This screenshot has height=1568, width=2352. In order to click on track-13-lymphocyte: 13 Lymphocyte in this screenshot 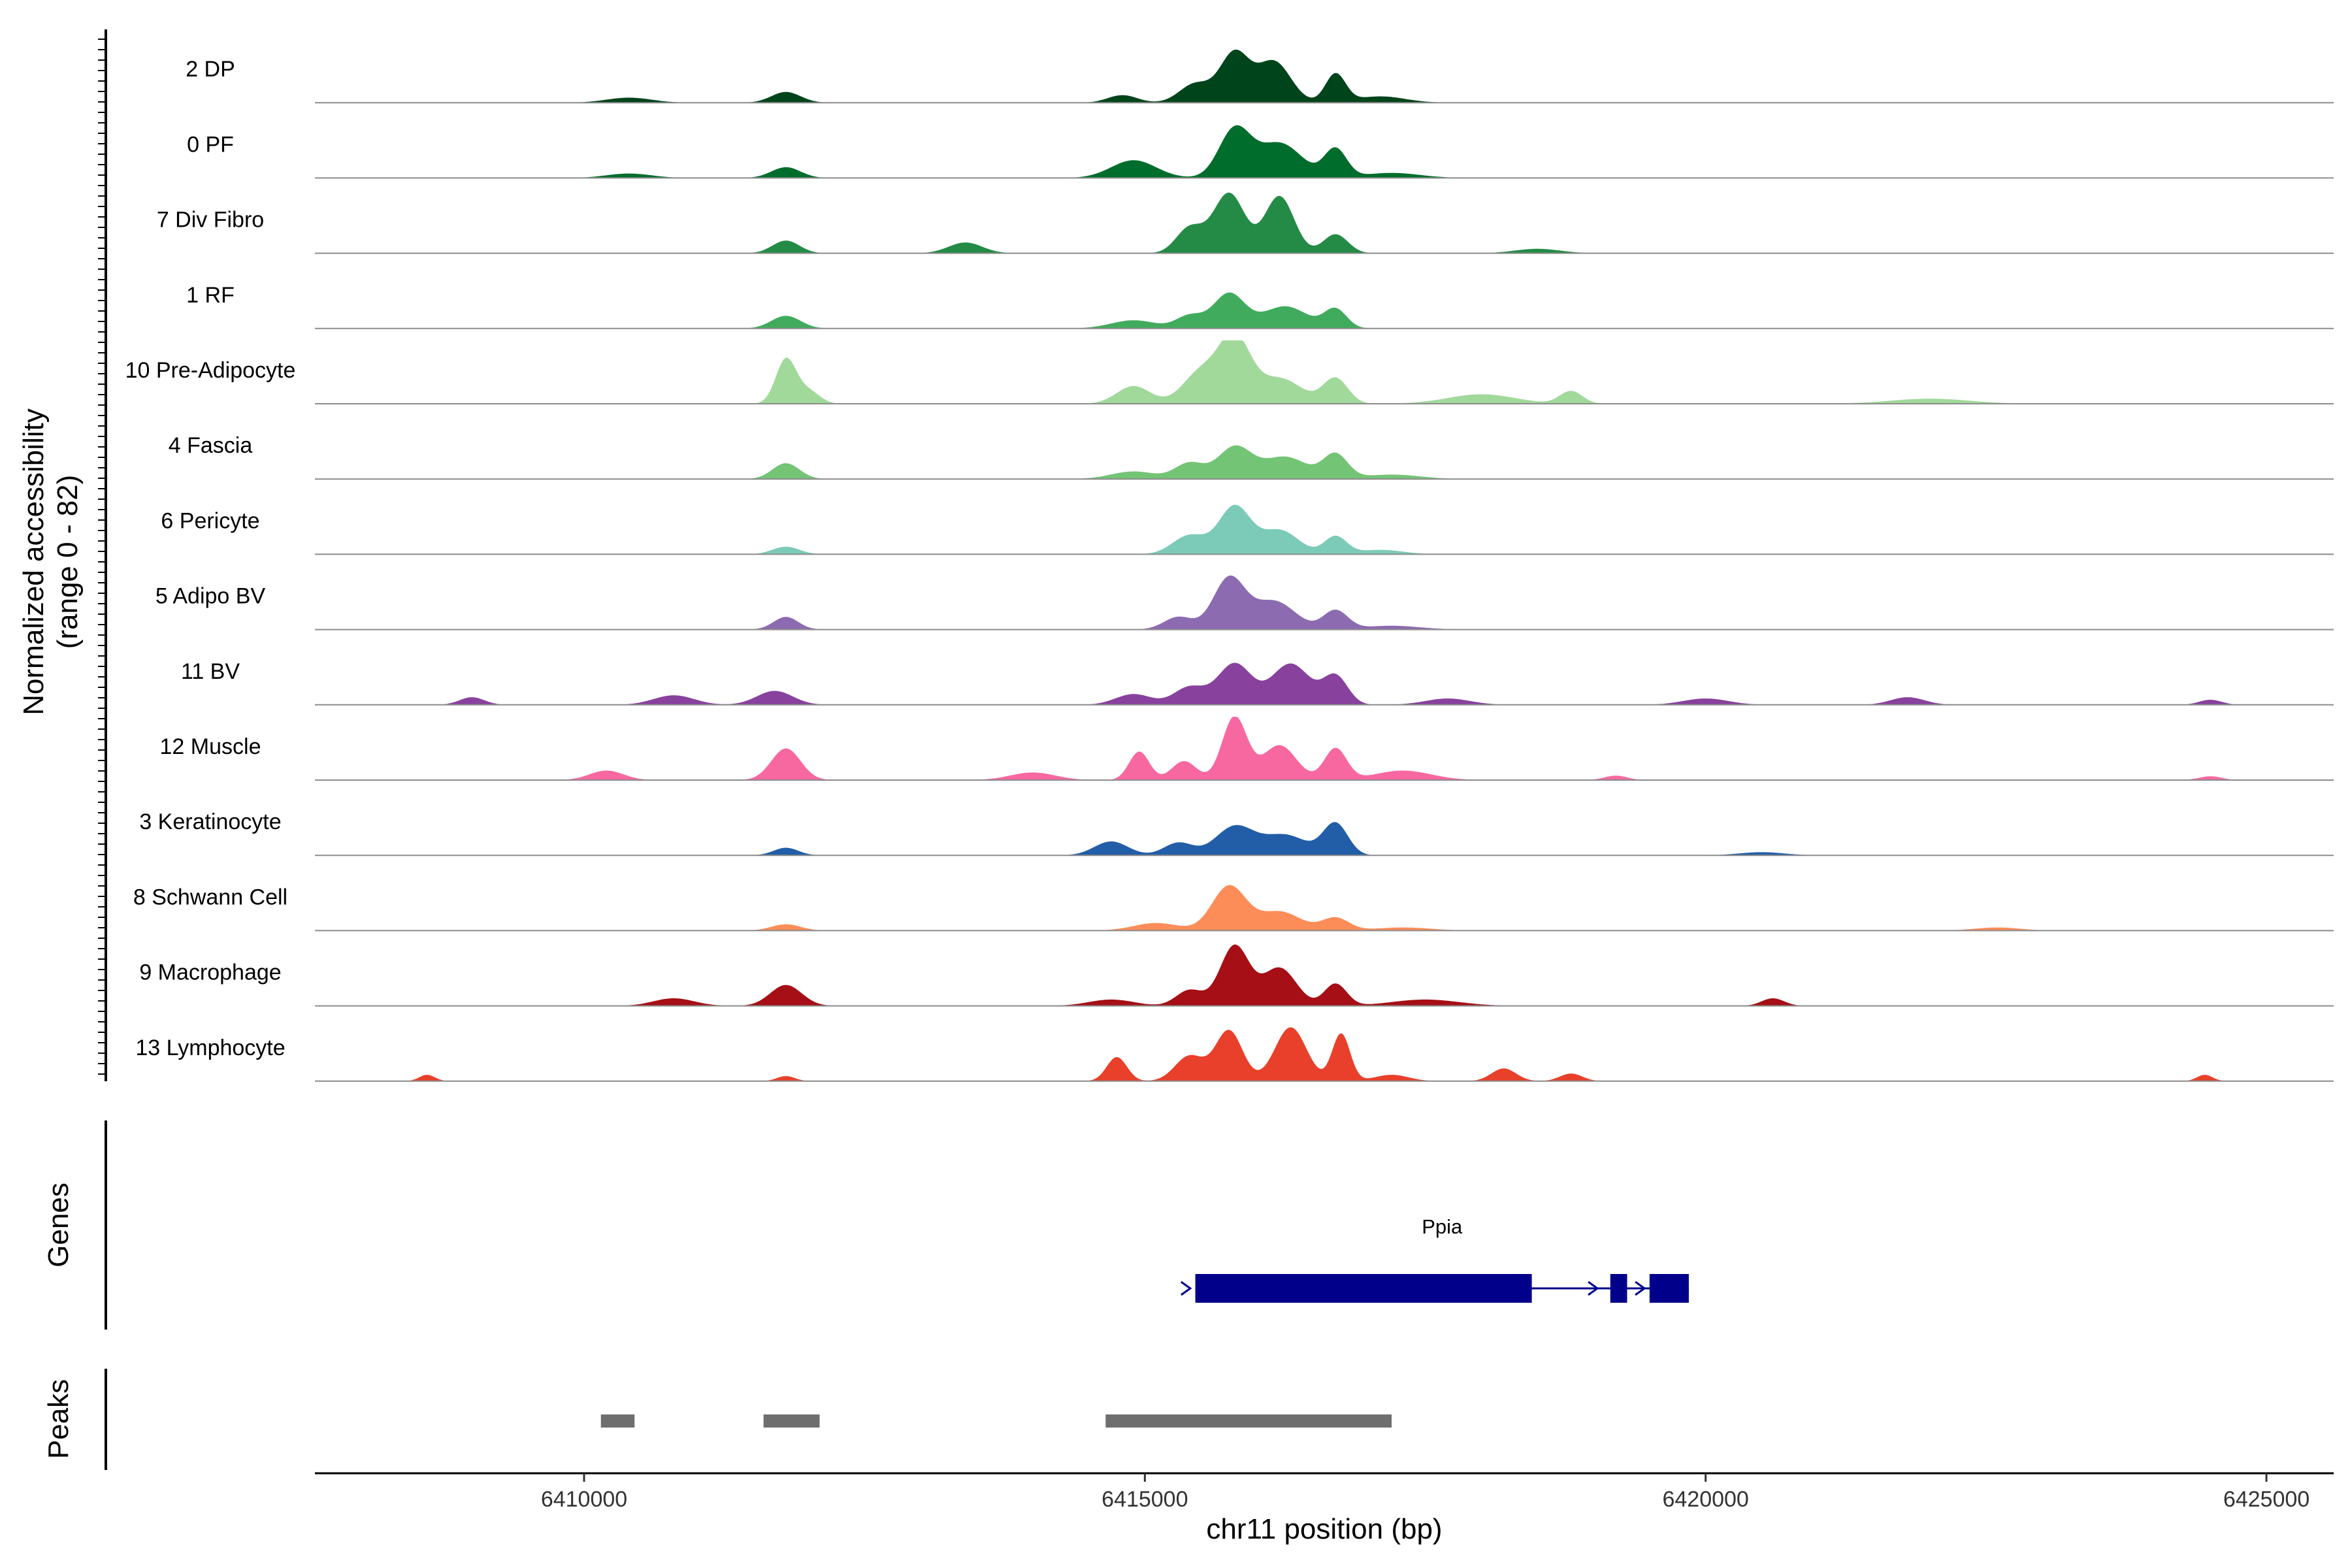, I will do `click(1234, 1054)`.